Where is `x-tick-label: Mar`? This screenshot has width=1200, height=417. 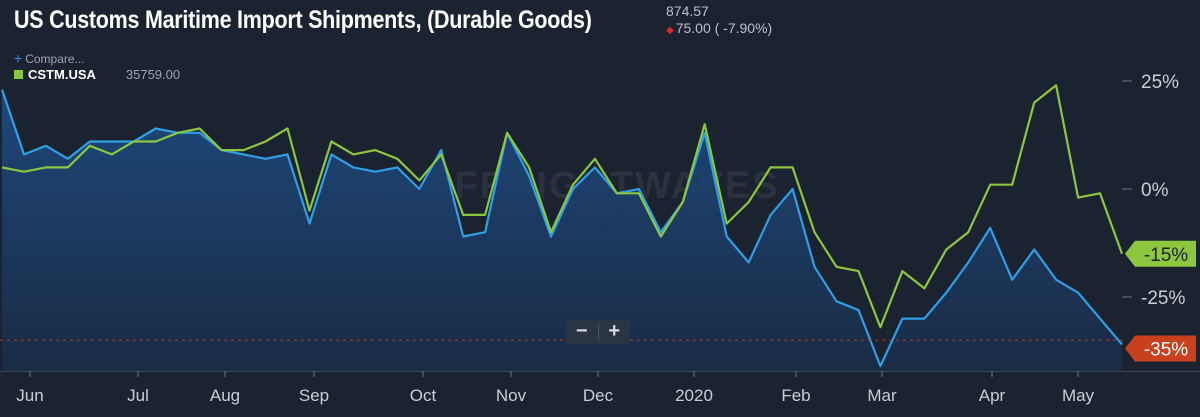 x-tick-label: Mar is located at coordinates (882, 395).